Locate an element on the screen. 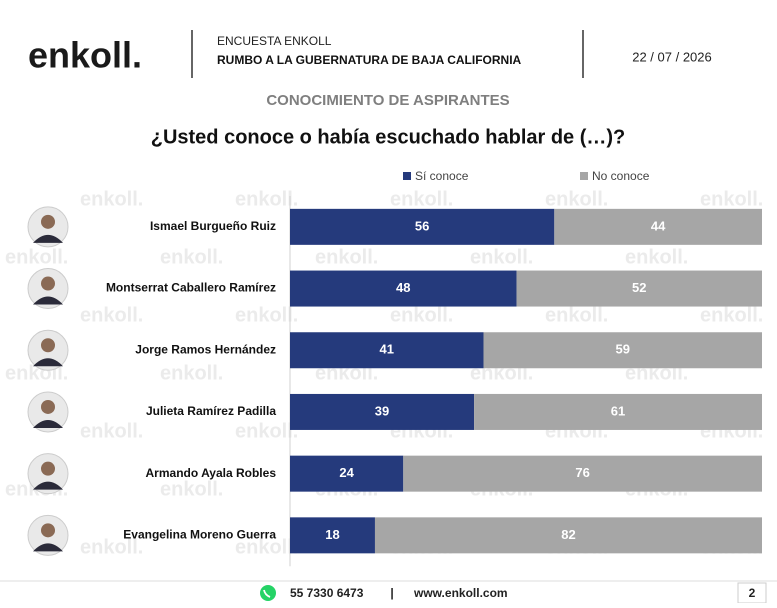 The image size is (777, 608). page-number: 2 is located at coordinates (752, 593).